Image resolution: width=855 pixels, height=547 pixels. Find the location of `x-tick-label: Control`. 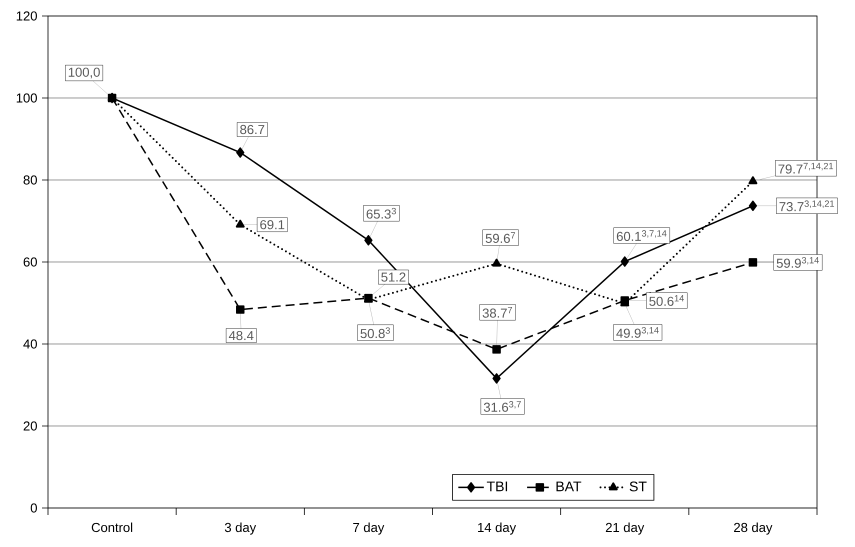

x-tick-label: Control is located at coordinates (112, 527).